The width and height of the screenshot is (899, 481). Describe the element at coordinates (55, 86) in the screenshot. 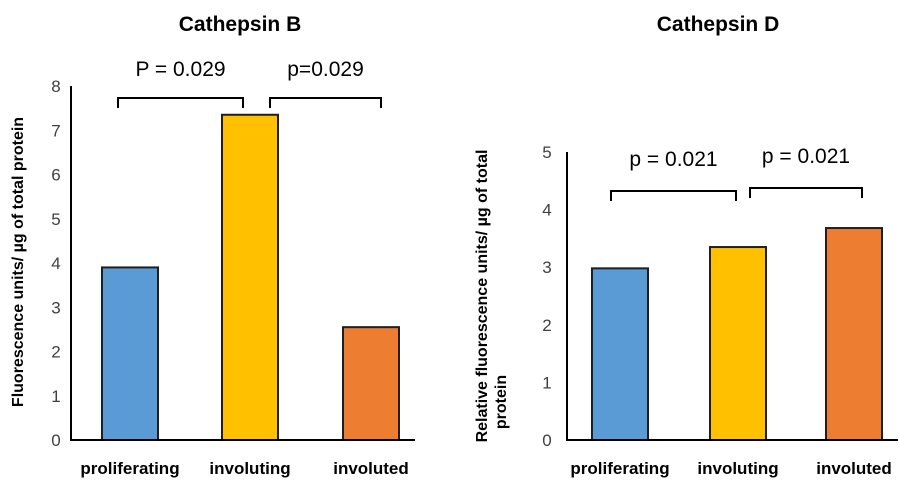

I see `chart-b-y-tick-label: 8` at that location.